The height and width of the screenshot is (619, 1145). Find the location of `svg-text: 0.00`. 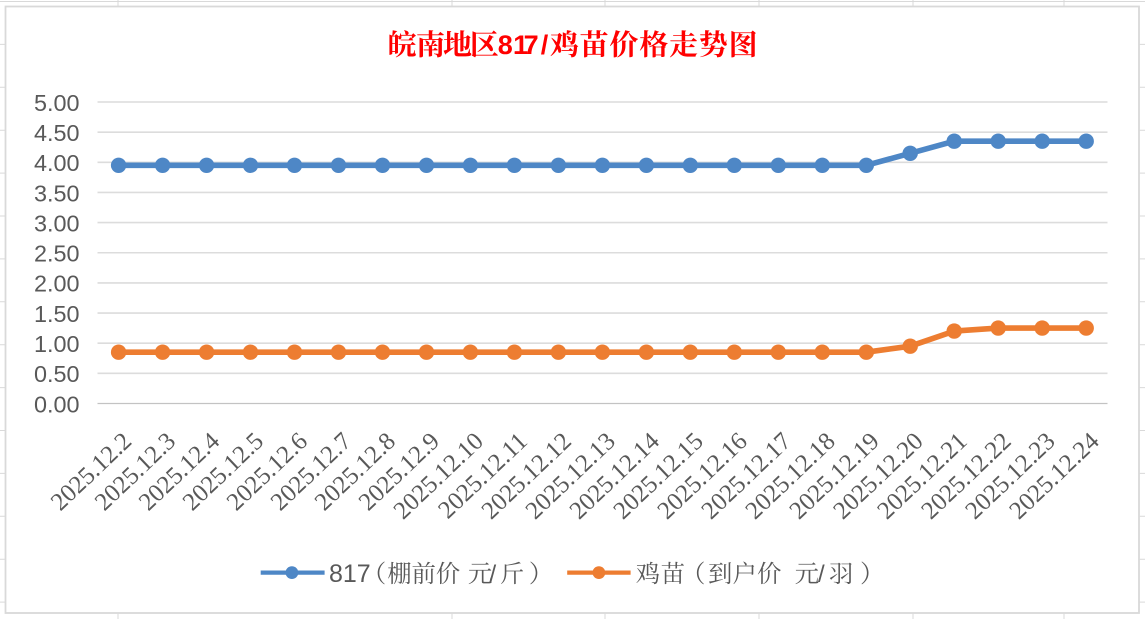

svg-text: 0.00 is located at coordinates (57, 404).